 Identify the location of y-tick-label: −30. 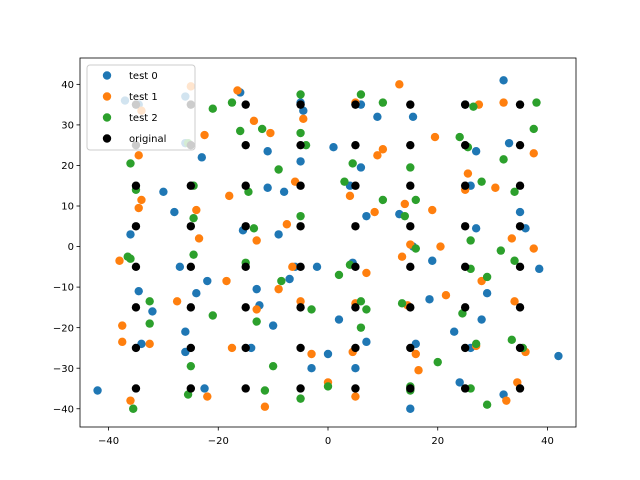
(63, 369).